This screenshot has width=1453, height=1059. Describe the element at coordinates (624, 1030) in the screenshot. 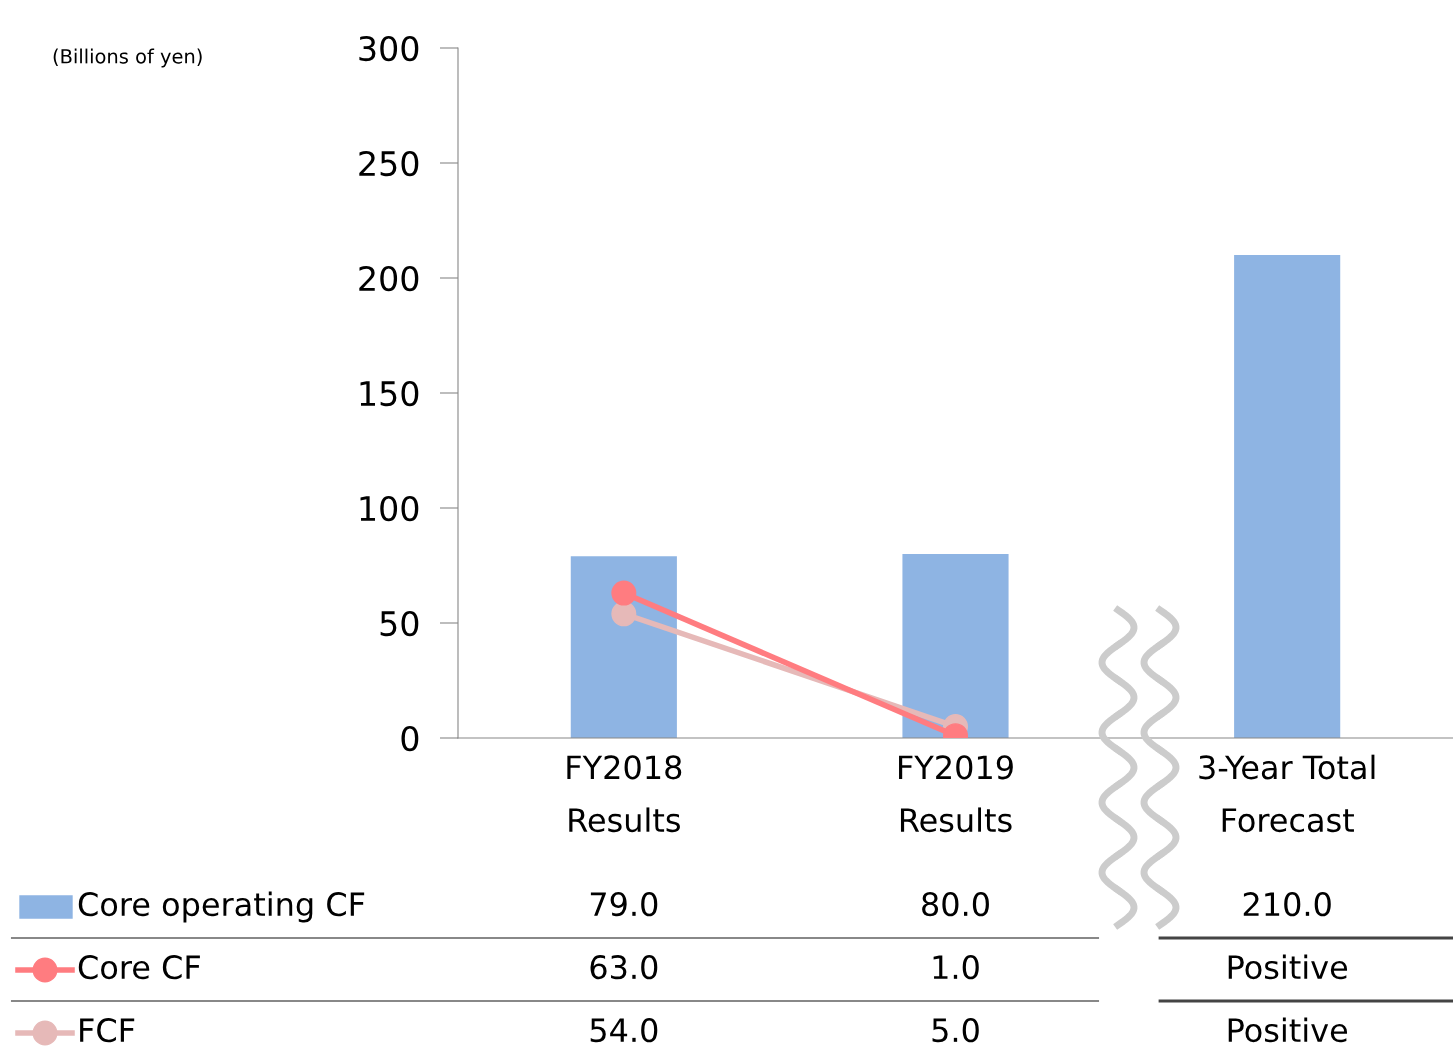

I see `data-label: 54.0` at that location.